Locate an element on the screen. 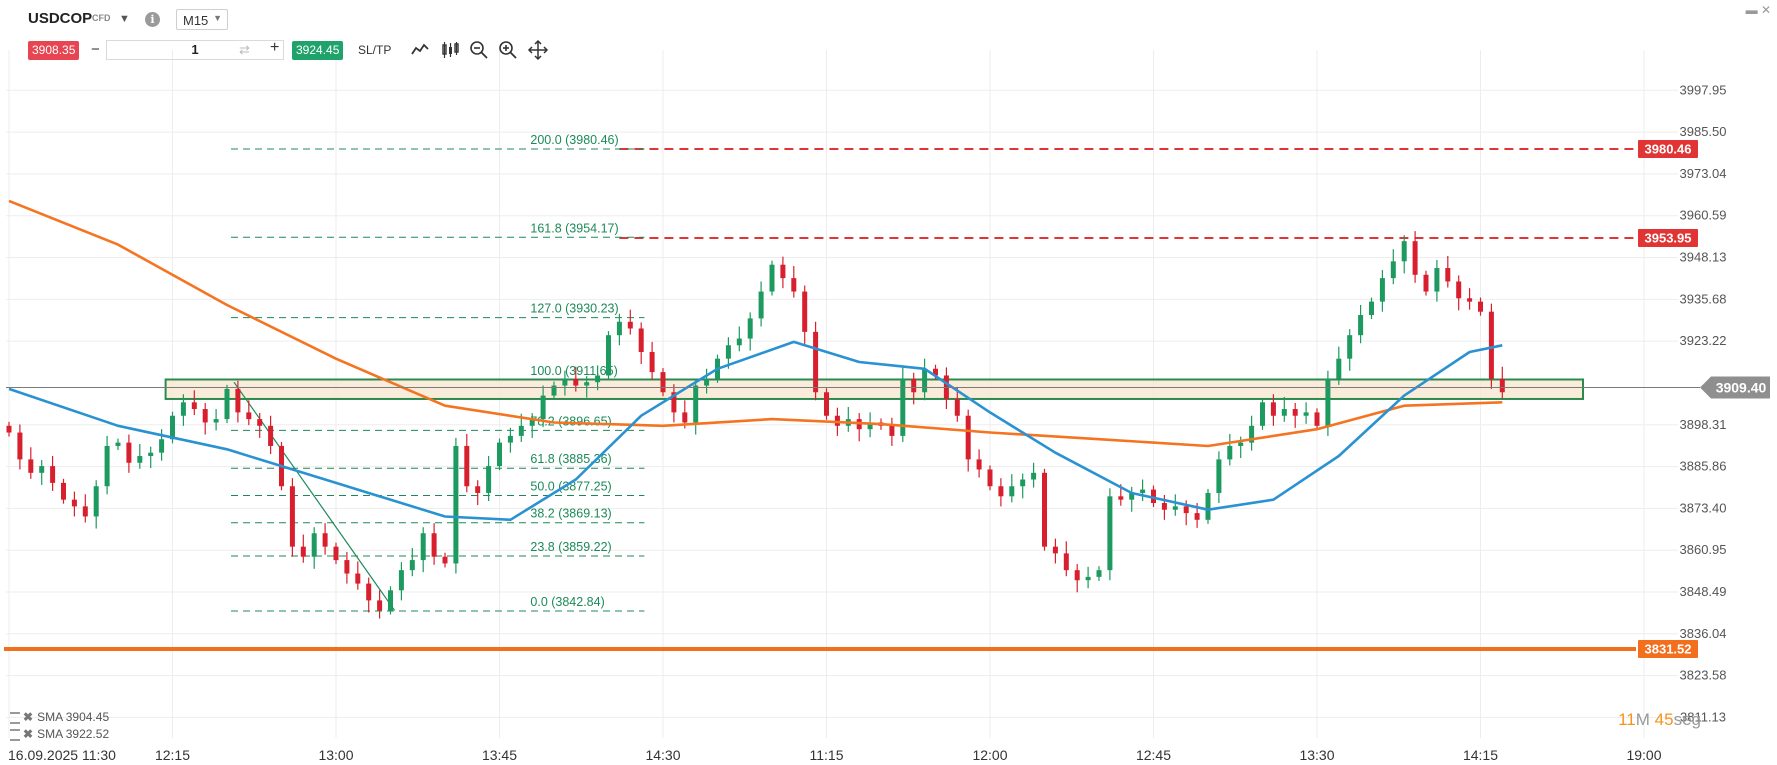  legend-label: SMA 3922.52 is located at coordinates (73, 734).